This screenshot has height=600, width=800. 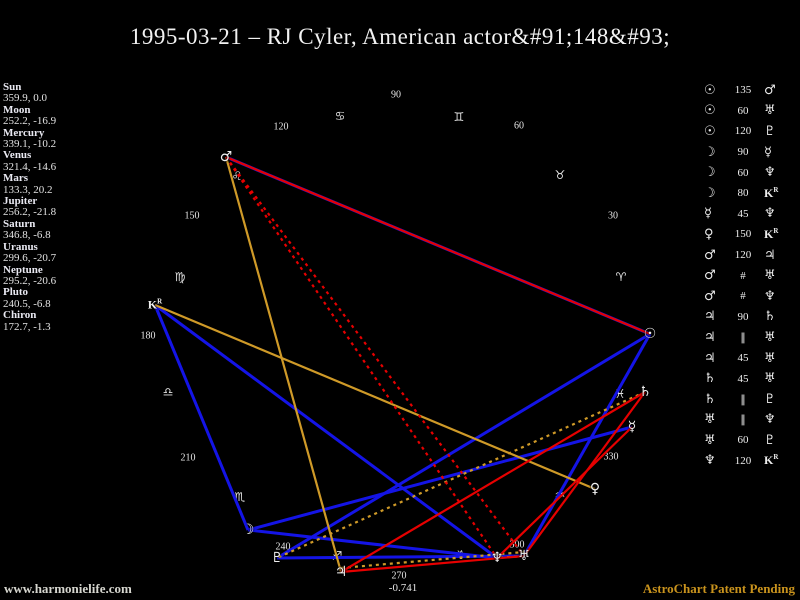 What do you see at coordinates (30, 258) in the screenshot?
I see `ephemeris-value: 299.6, -20.7` at bounding box center [30, 258].